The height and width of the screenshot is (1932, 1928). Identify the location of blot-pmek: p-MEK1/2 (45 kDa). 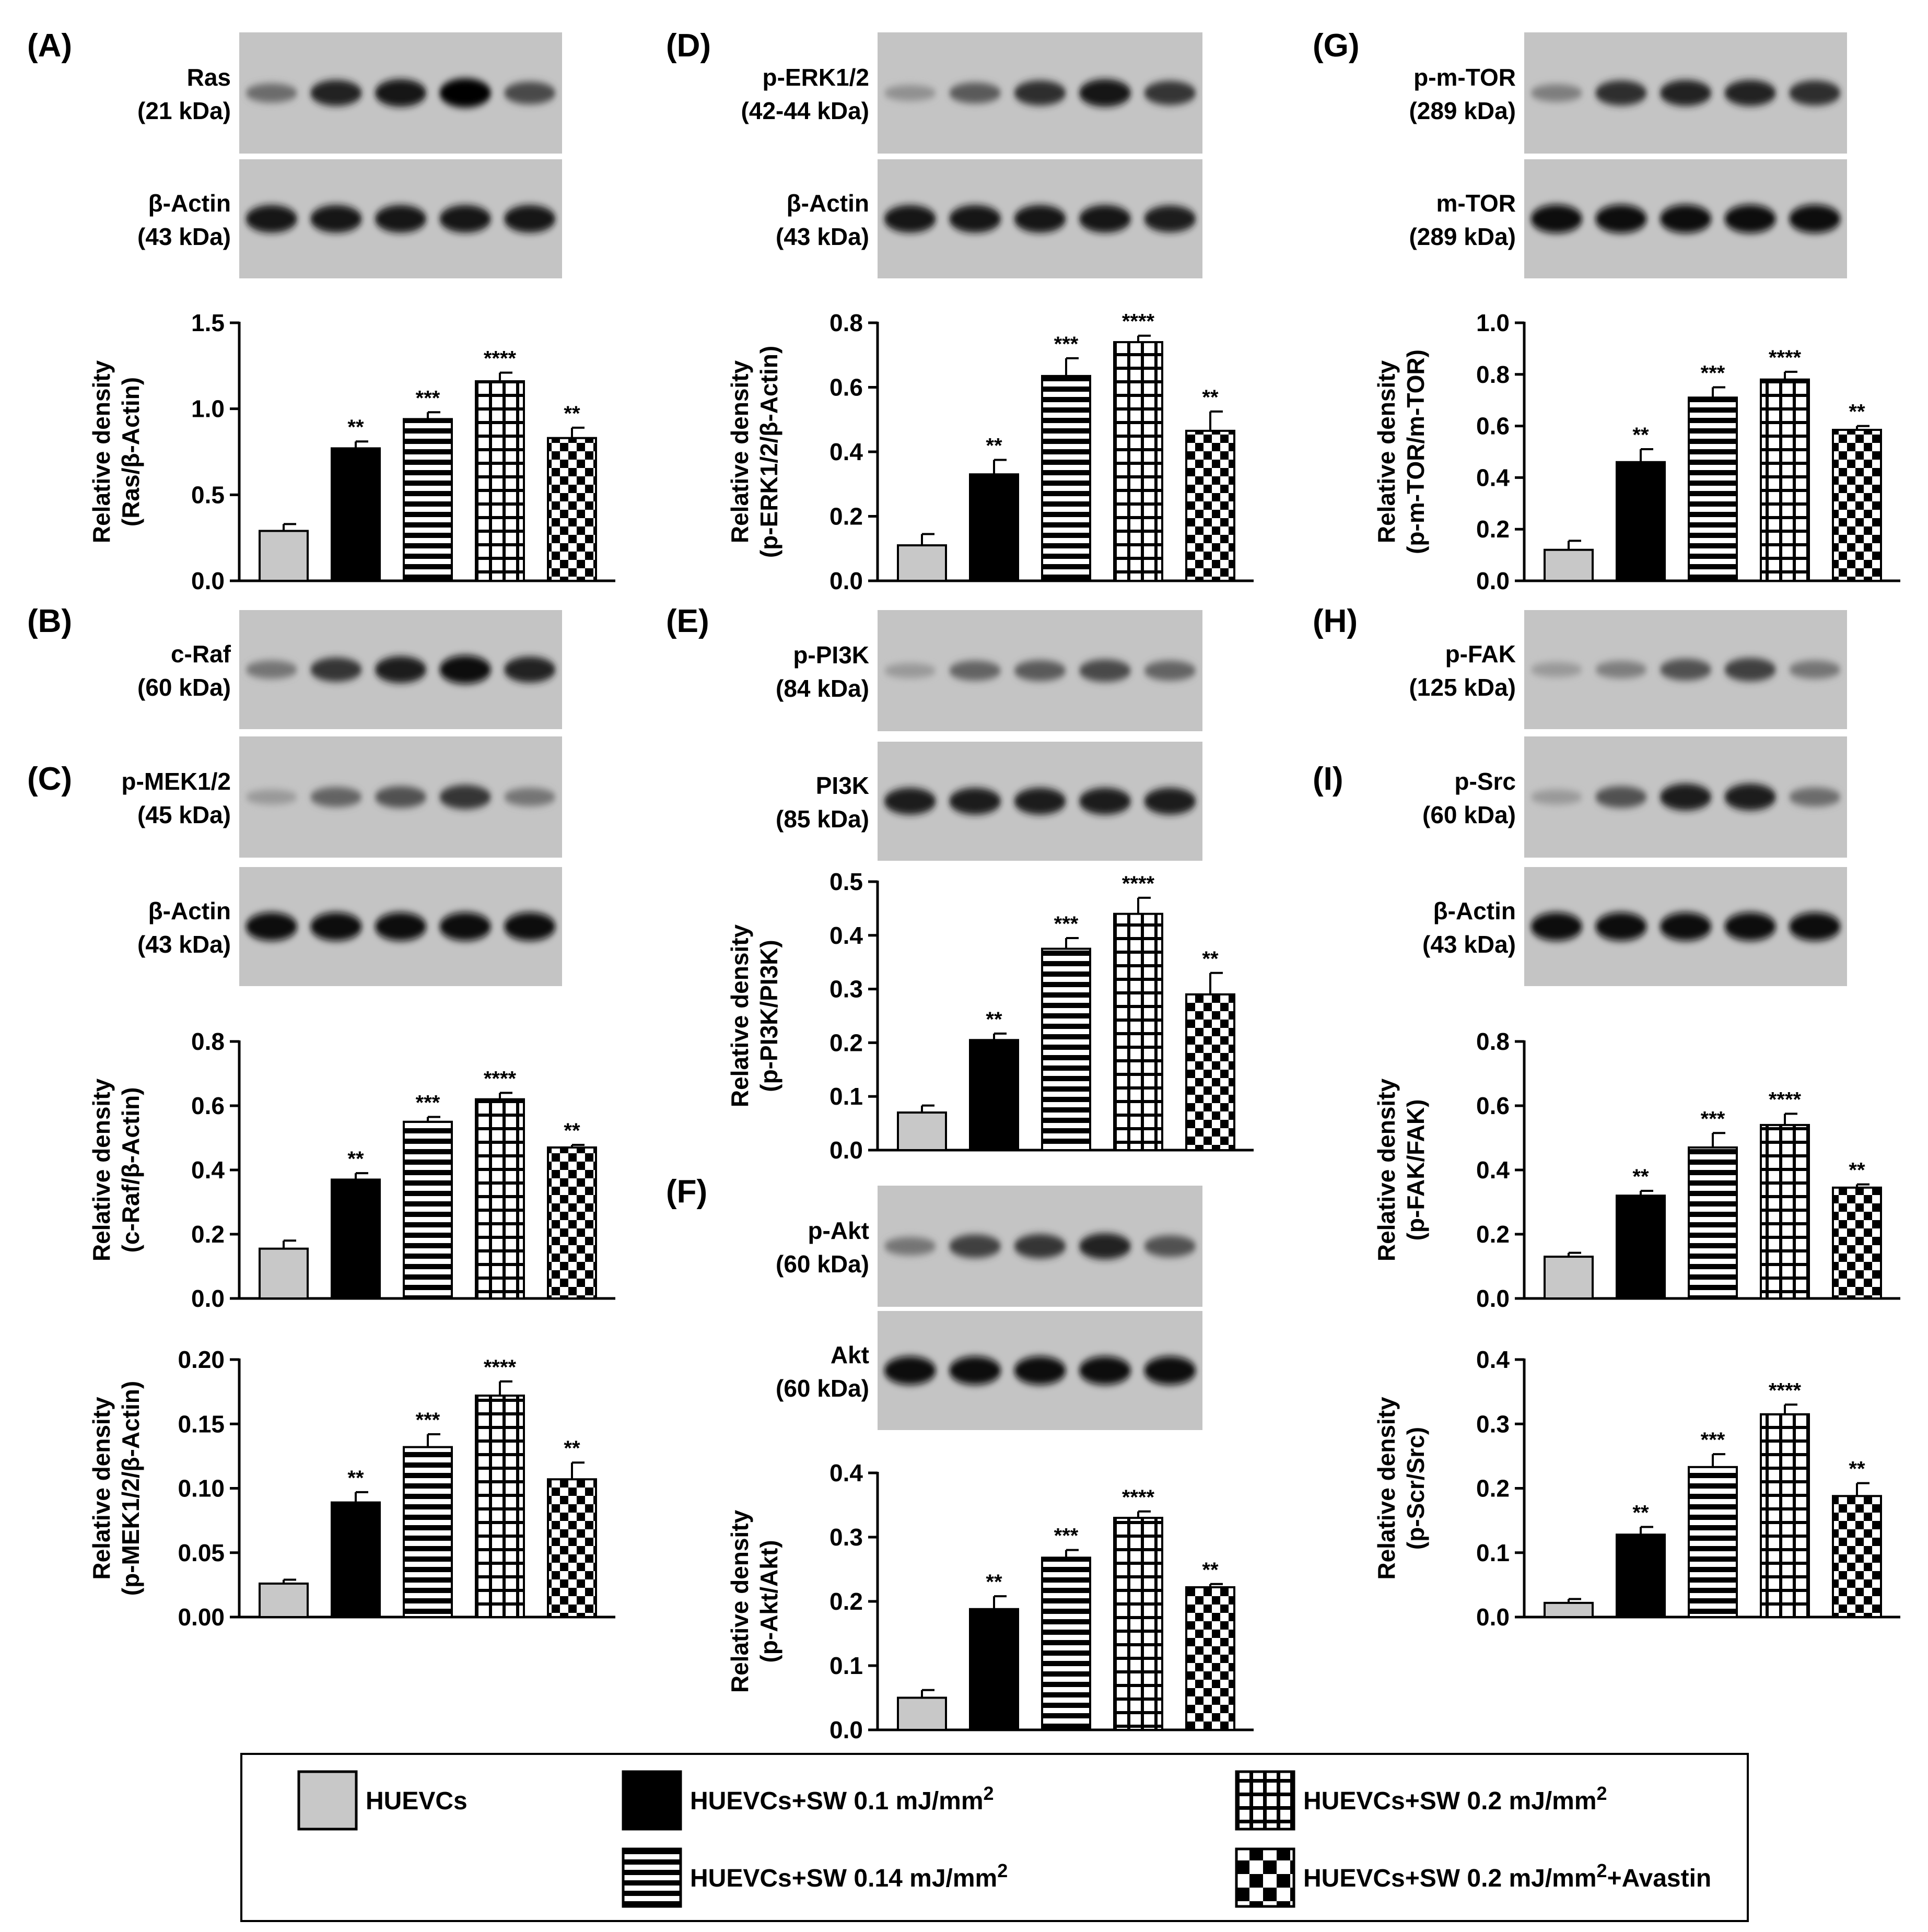
(341, 797).